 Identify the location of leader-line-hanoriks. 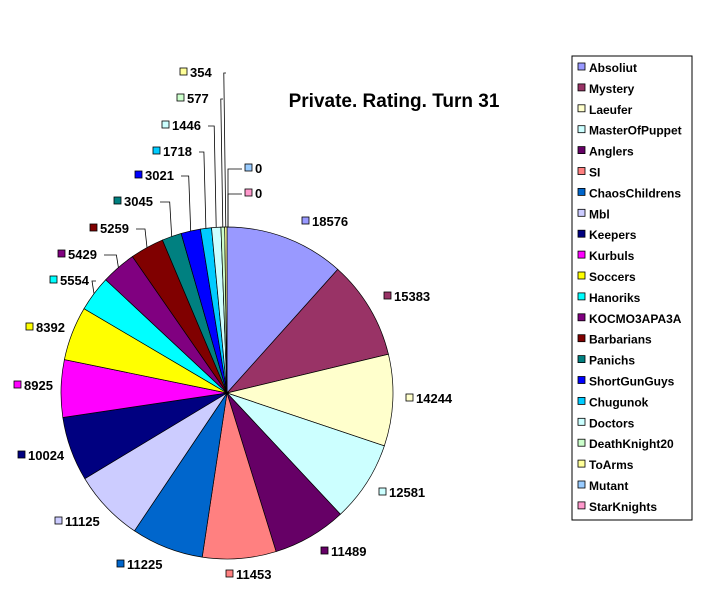
(93, 287).